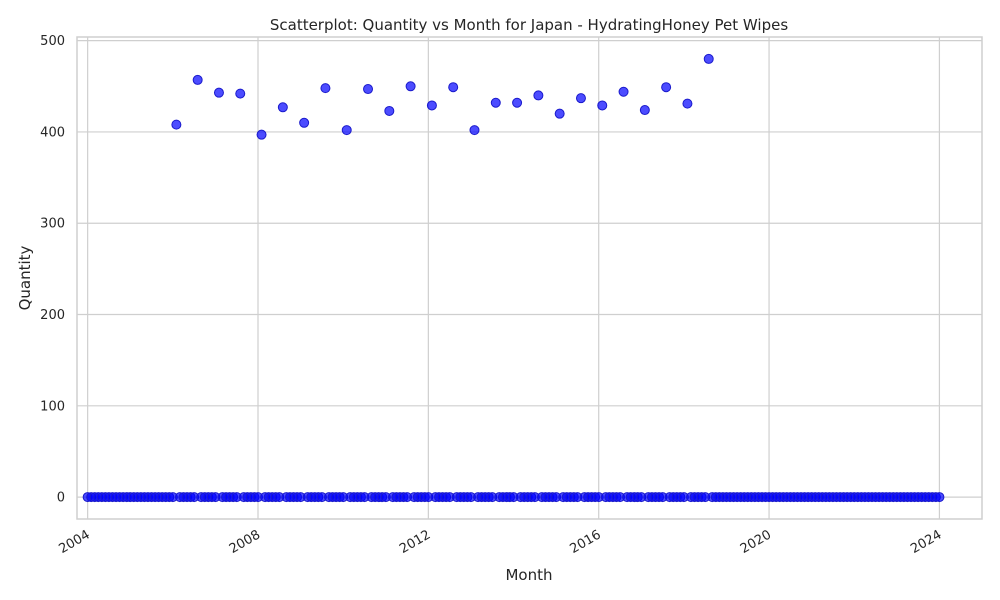 The image size is (1000, 600). I want to click on y-tick-label: 500, so click(52, 41).